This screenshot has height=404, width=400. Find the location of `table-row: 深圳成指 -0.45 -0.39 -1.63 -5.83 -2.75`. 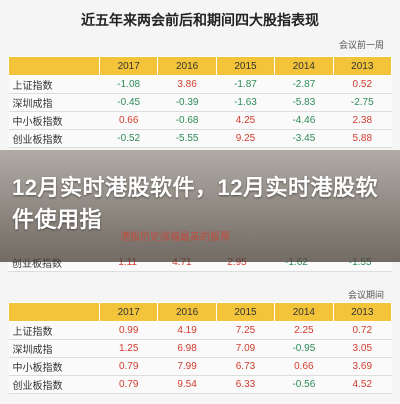

table-row: 深圳成指 -0.45 -0.39 -1.63 -5.83 -2.75 is located at coordinates (200, 102).